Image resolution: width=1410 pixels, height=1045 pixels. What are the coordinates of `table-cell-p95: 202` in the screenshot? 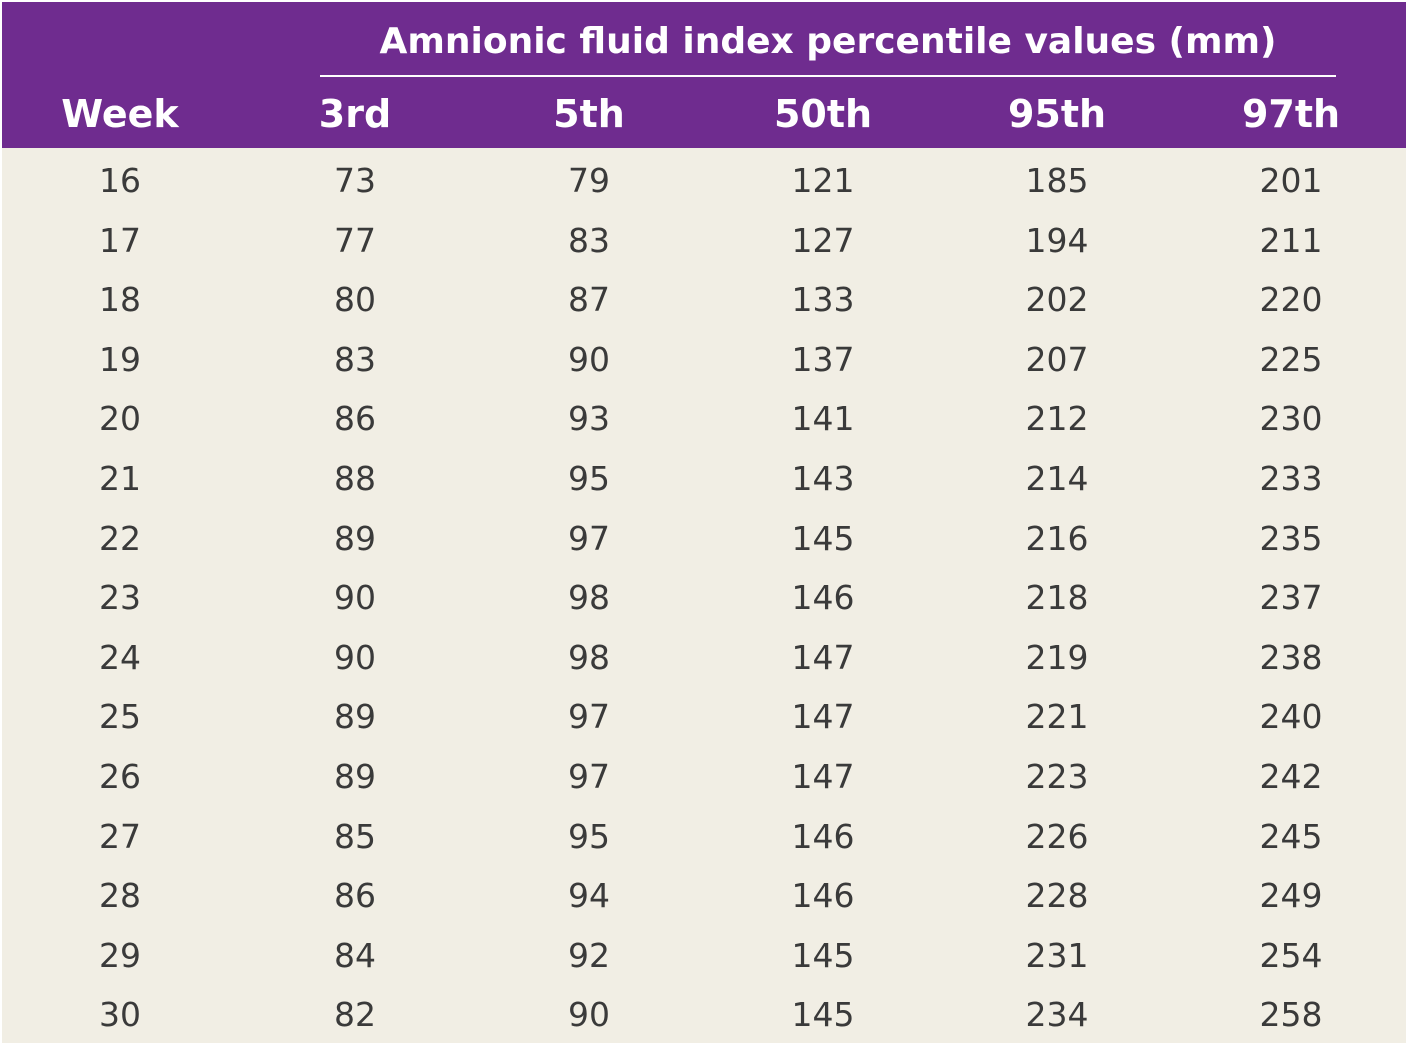 It's located at (1057, 300).